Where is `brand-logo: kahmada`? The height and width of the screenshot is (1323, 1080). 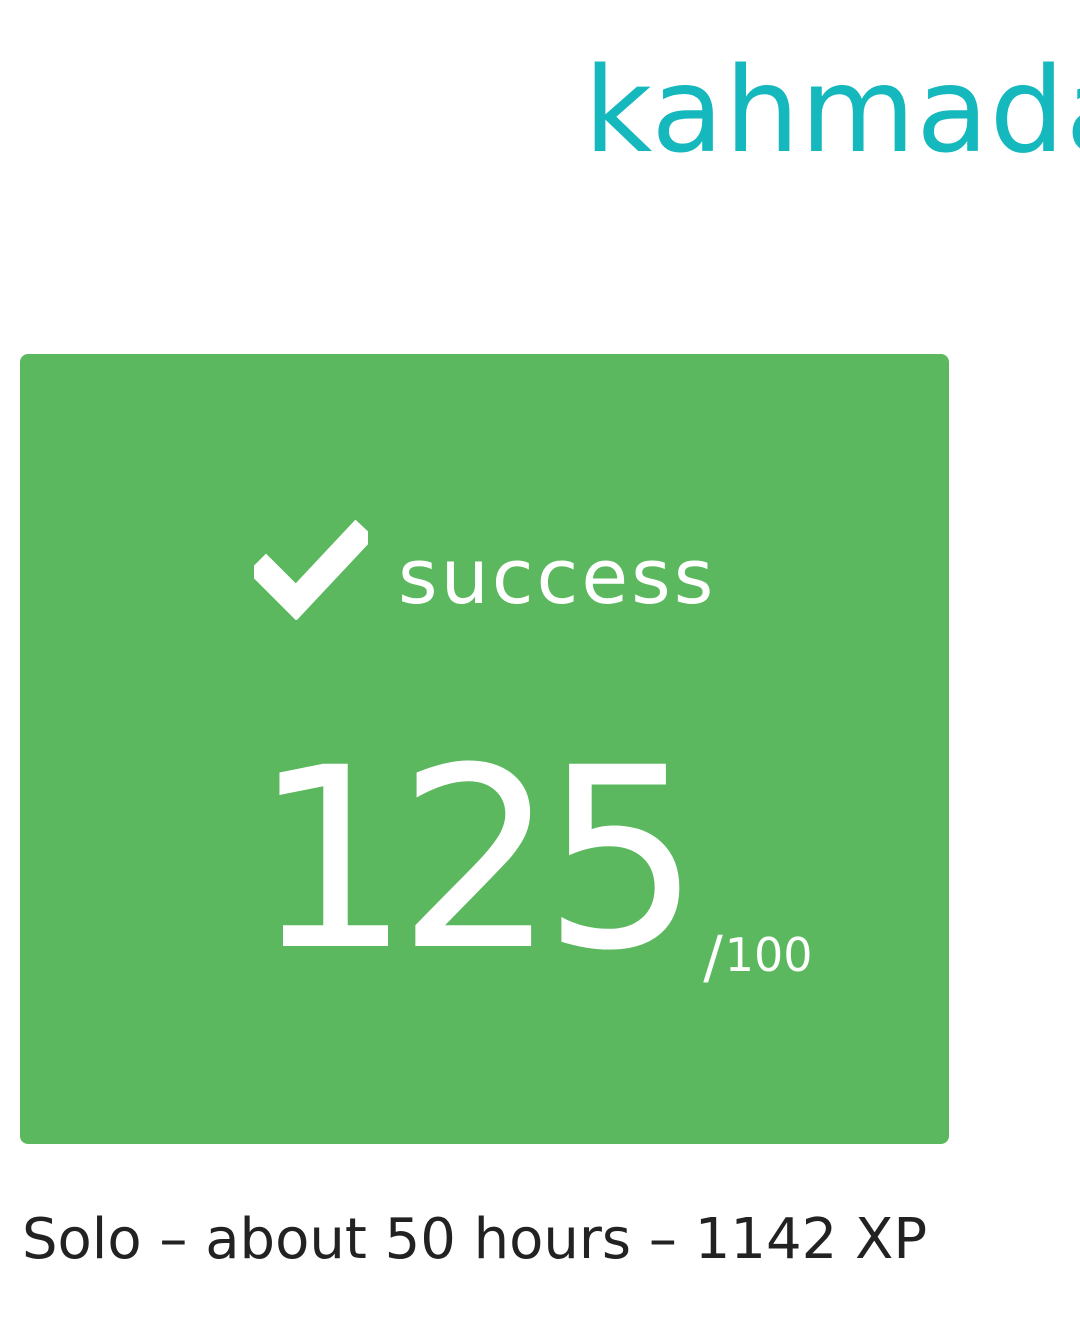 brand-logo: kahmada is located at coordinates (832, 110).